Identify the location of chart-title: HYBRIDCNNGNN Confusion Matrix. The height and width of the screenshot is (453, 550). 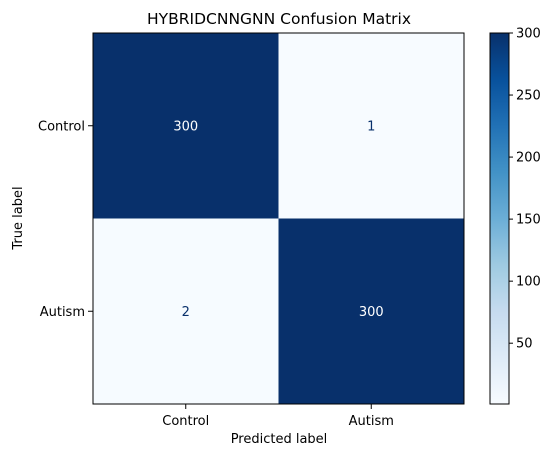
(279, 19).